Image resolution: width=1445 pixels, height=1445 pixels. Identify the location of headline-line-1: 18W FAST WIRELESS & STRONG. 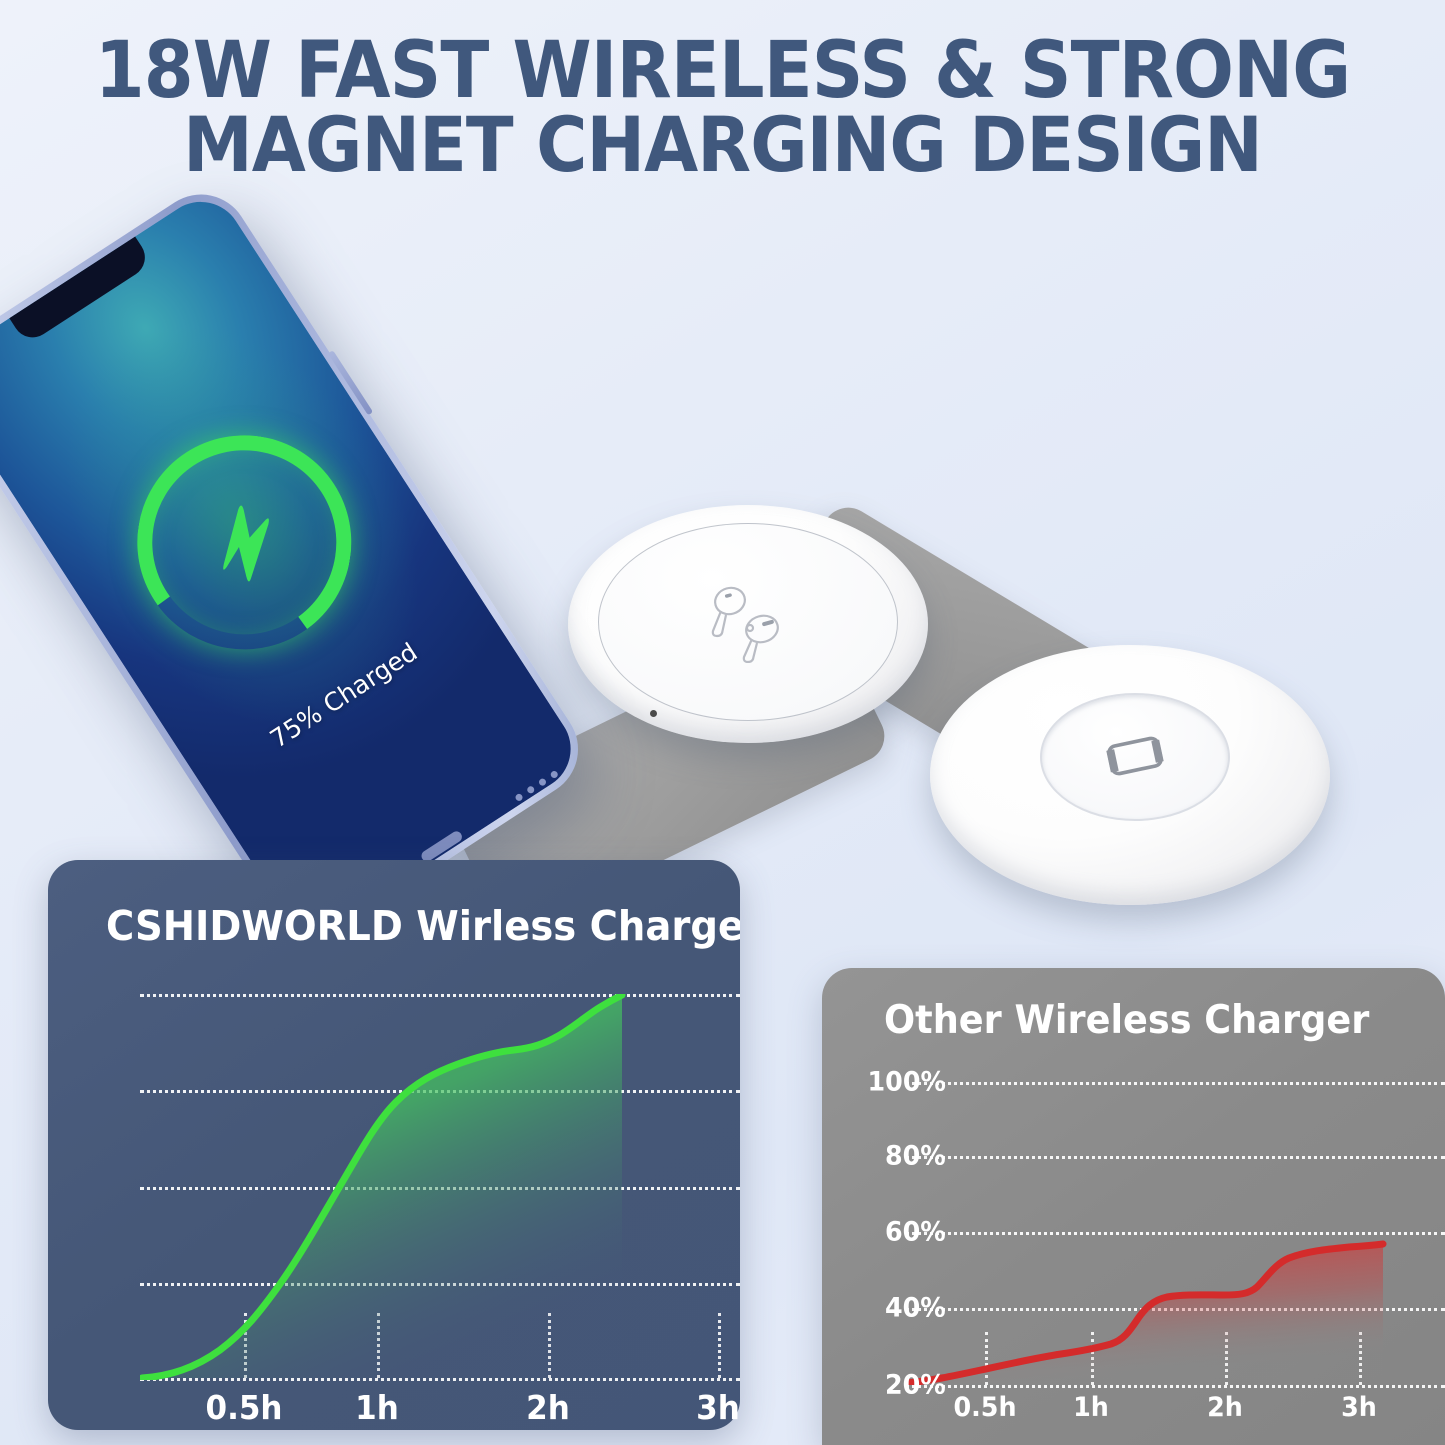
(722, 71).